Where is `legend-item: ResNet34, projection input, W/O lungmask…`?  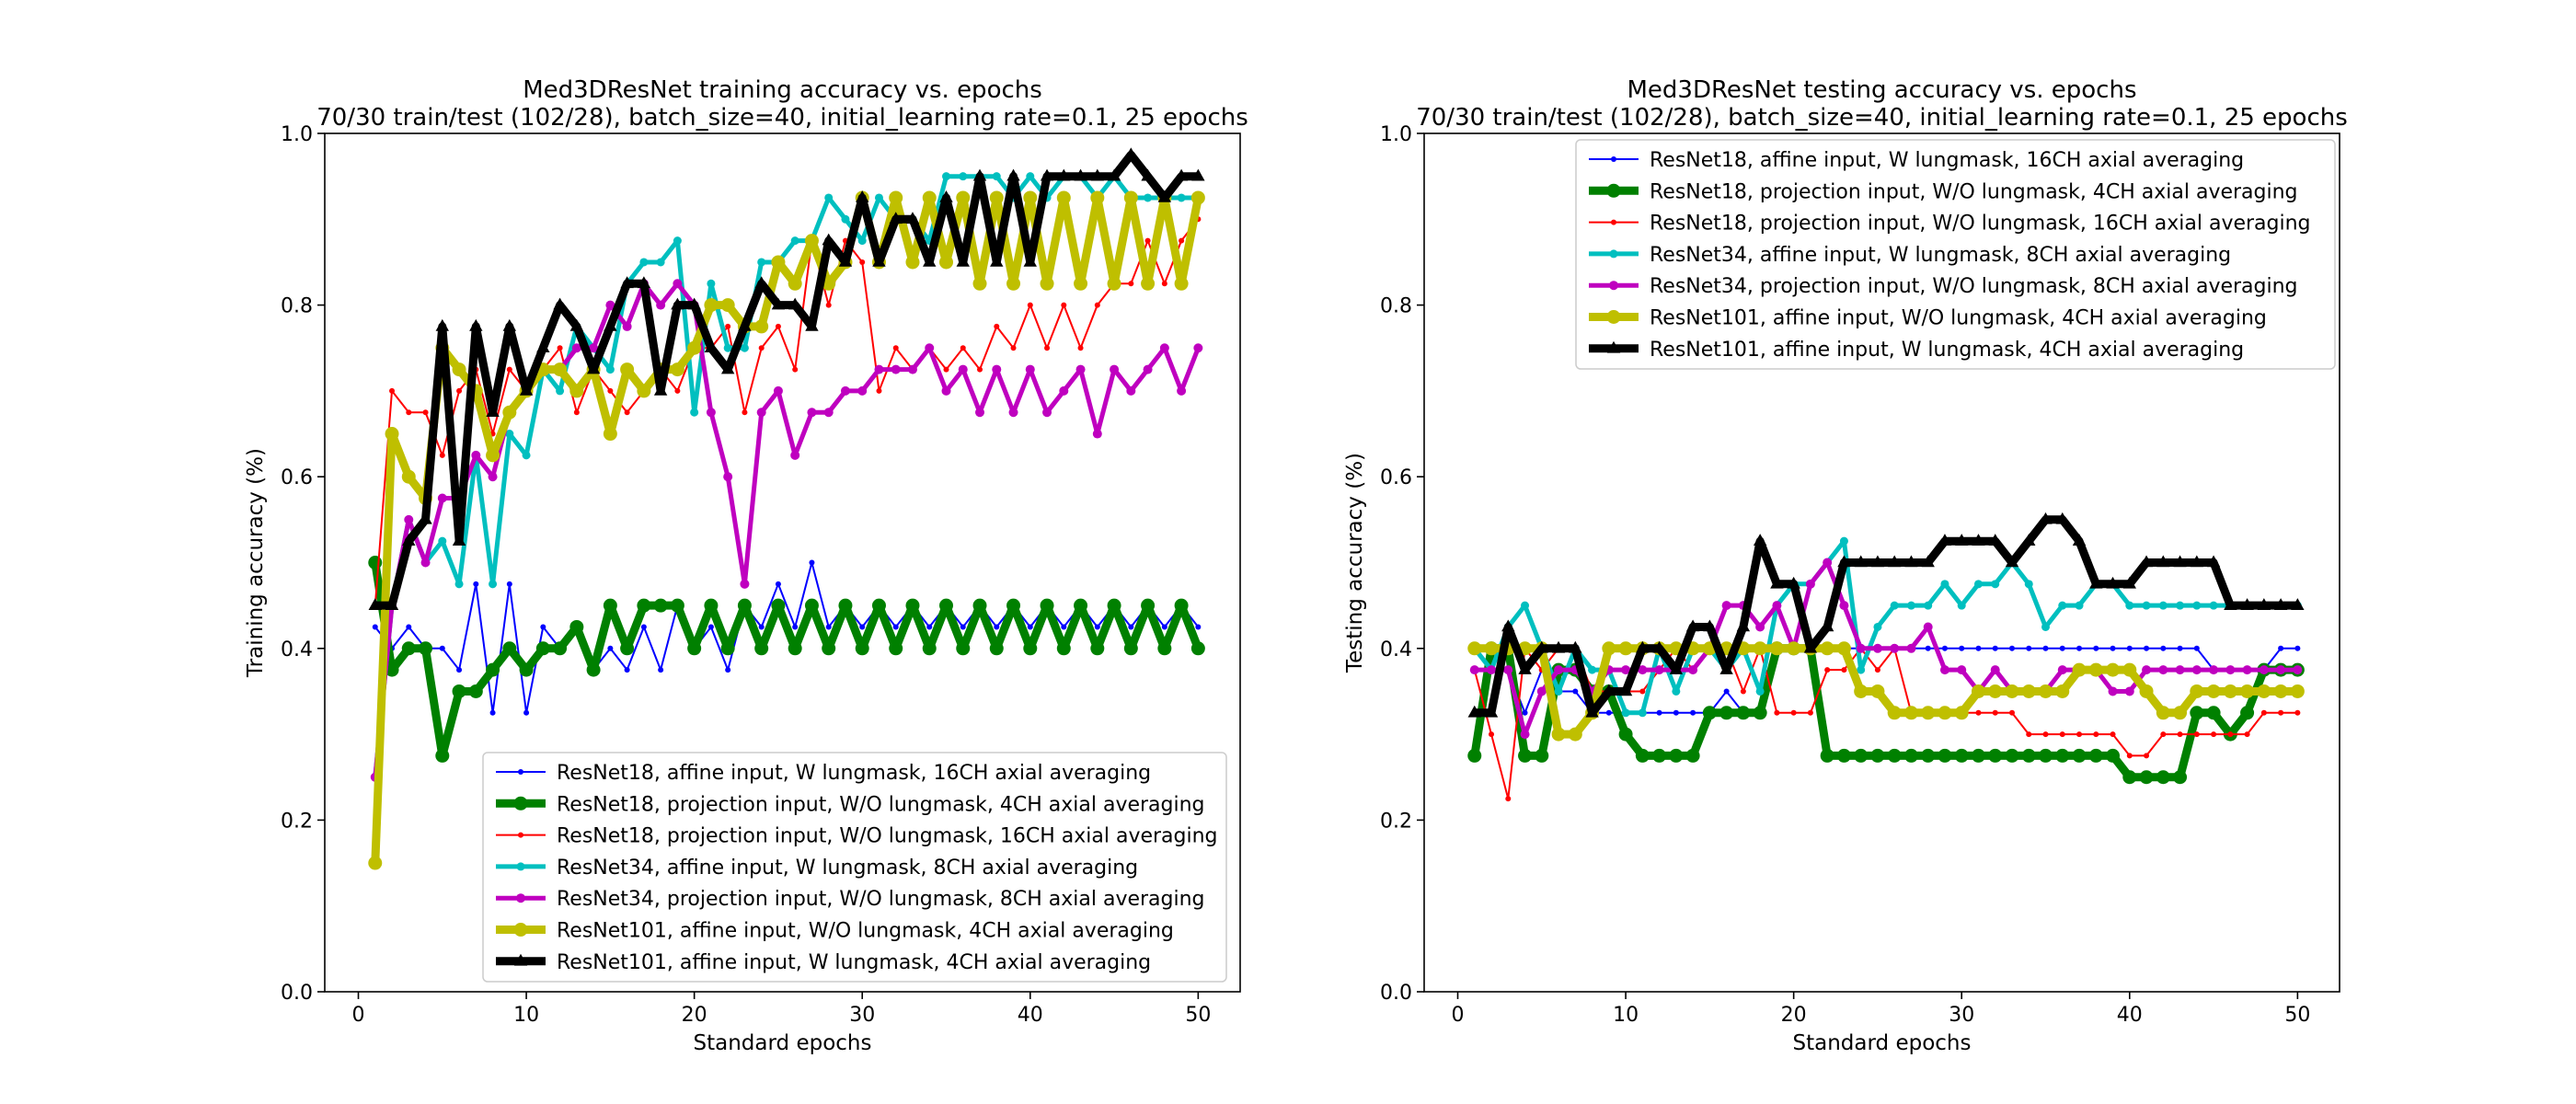 legend-item: ResNet34, projection input, W/O lungmask… is located at coordinates (1943, 286).